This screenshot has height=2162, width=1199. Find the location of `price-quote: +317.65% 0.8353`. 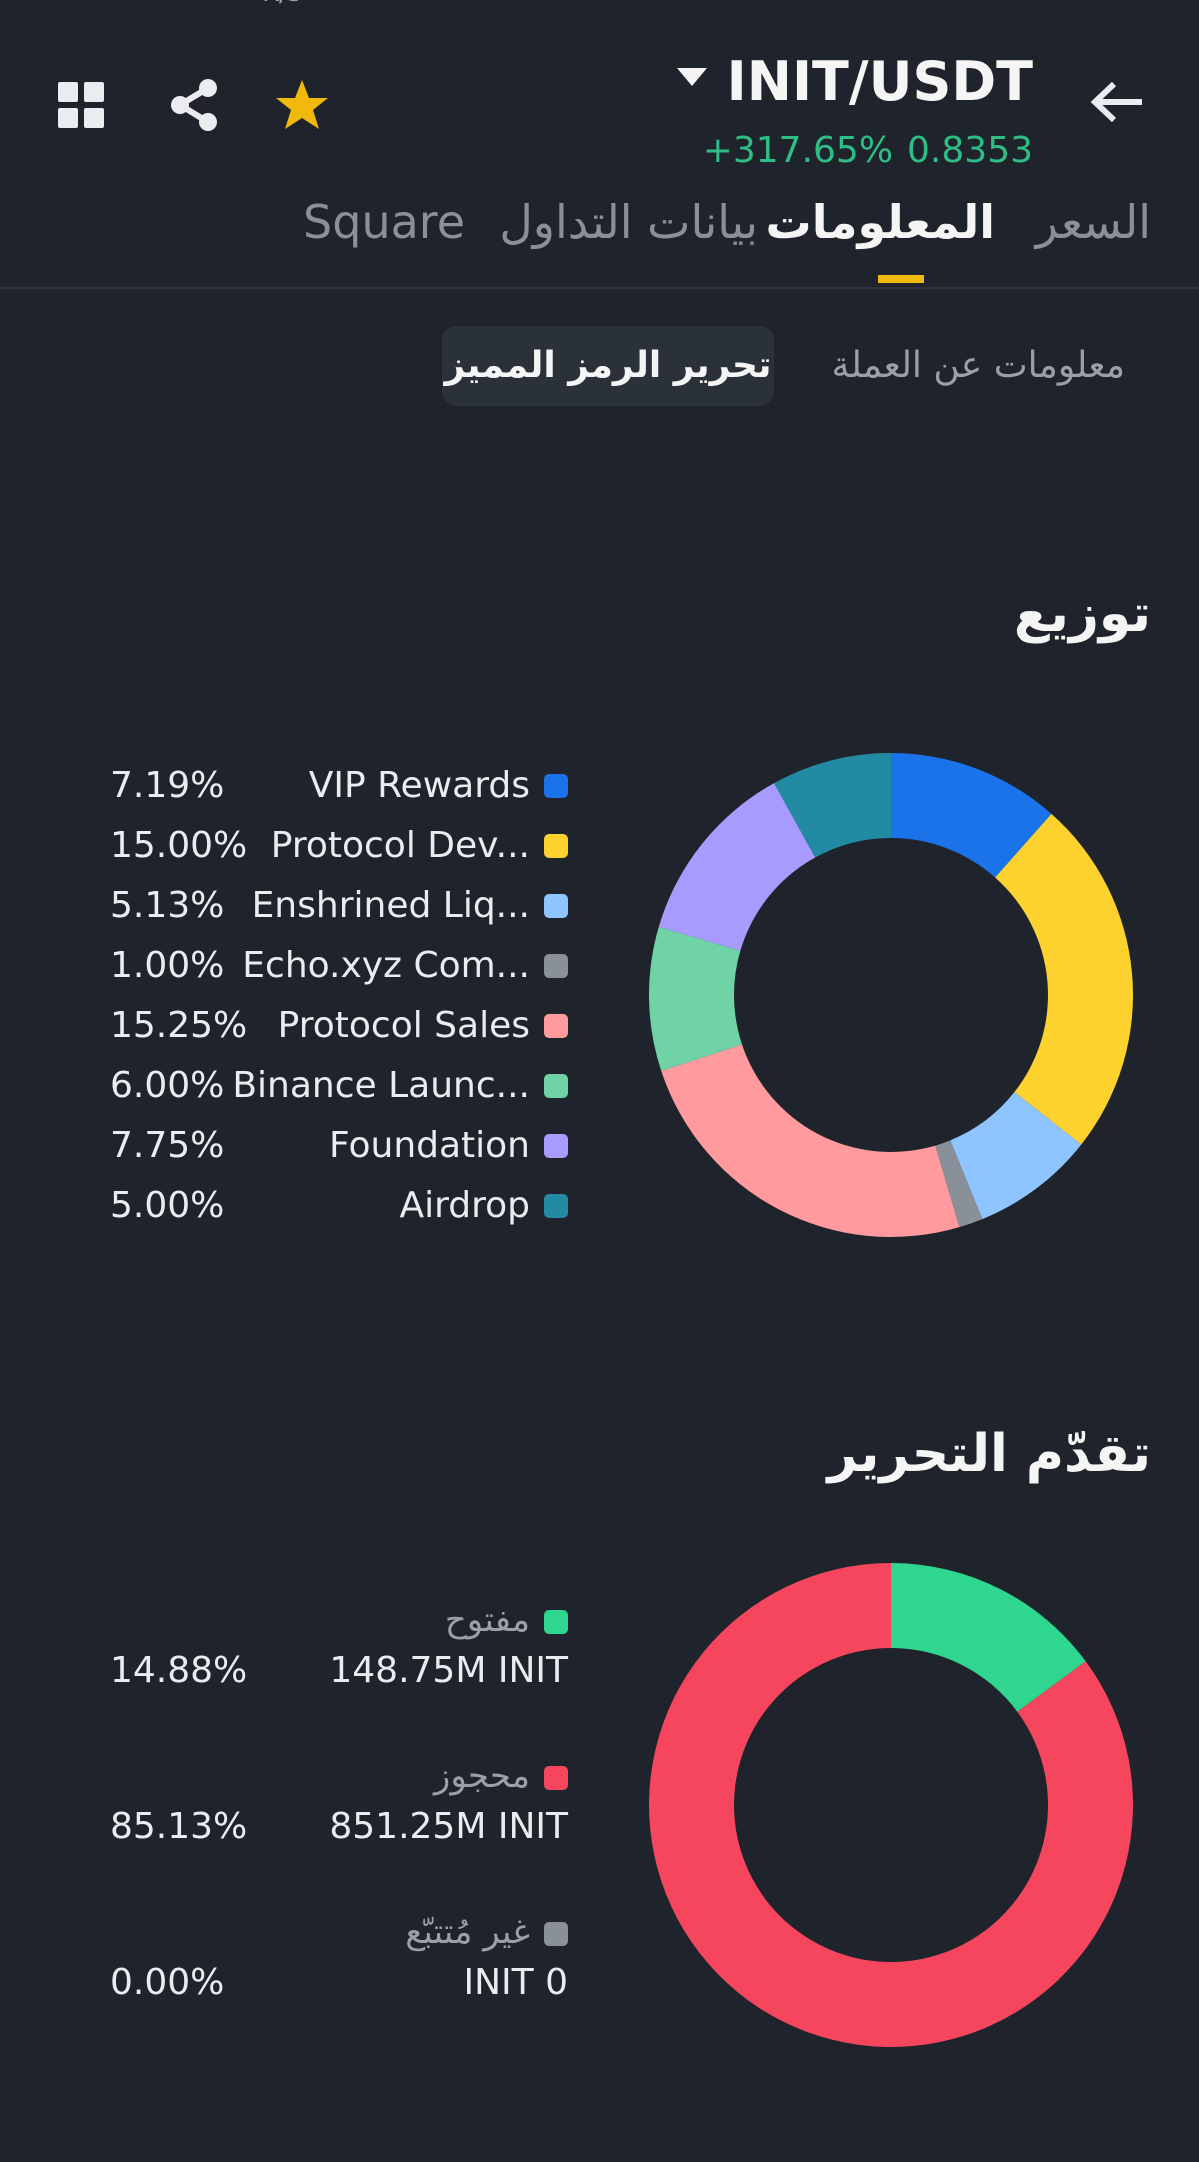

price-quote: +317.65% 0.8353 is located at coordinates (861, 150).